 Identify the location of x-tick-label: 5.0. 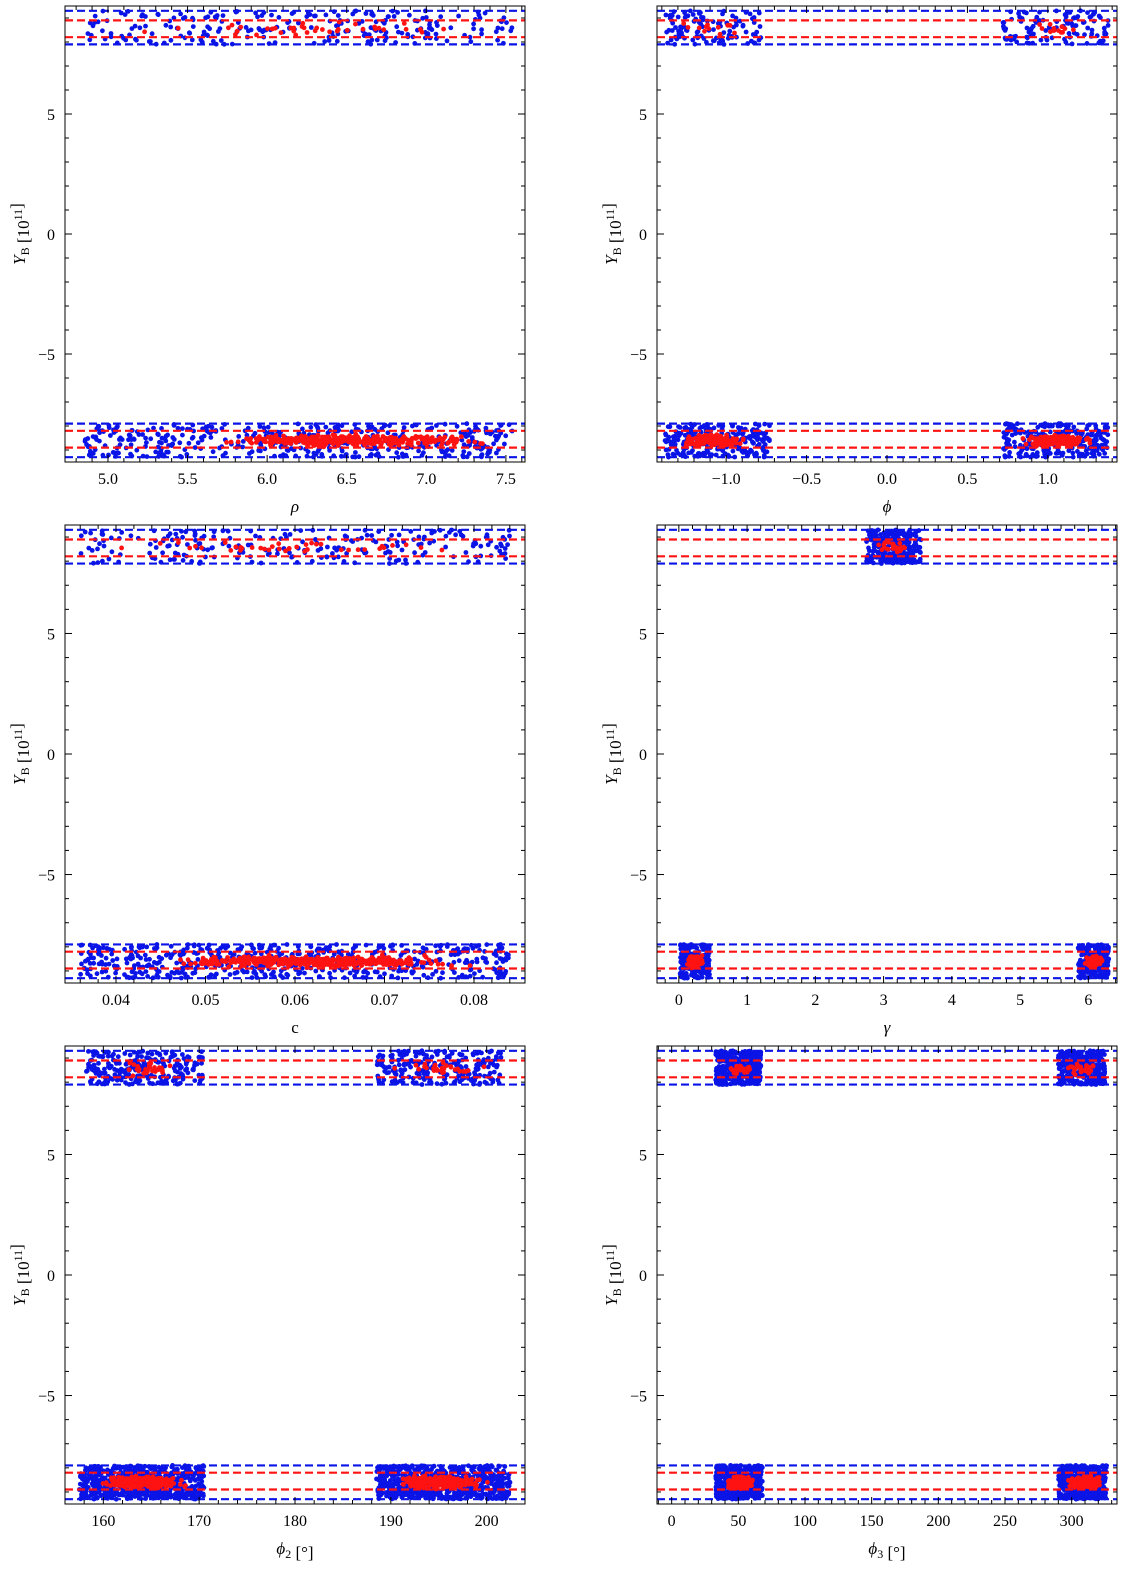
(108, 479).